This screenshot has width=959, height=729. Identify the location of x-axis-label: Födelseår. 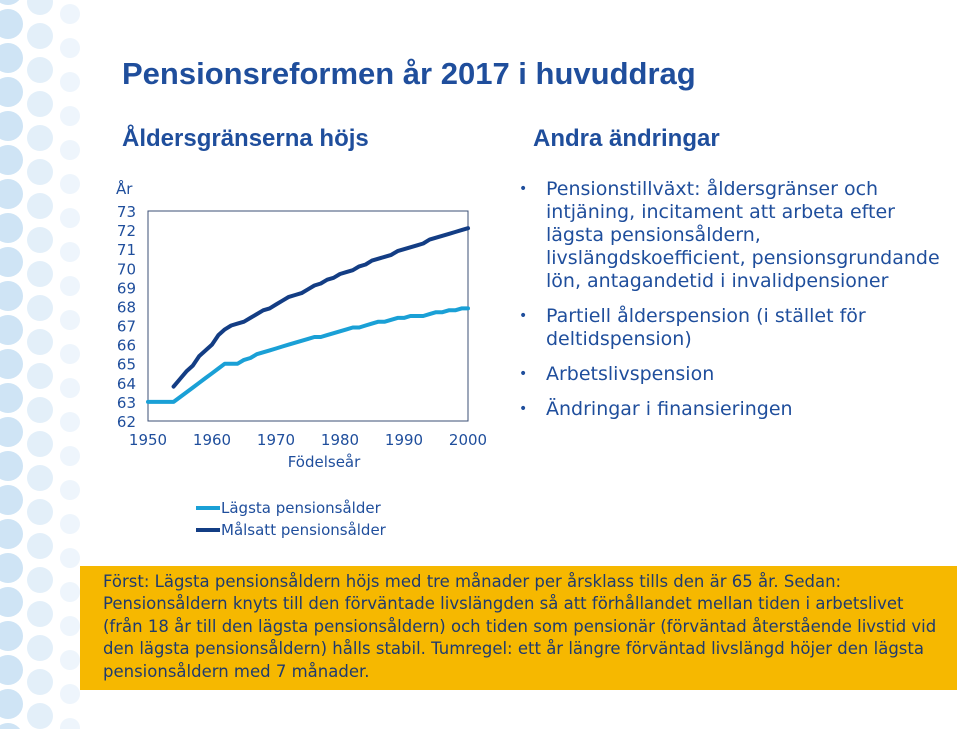
(324, 462).